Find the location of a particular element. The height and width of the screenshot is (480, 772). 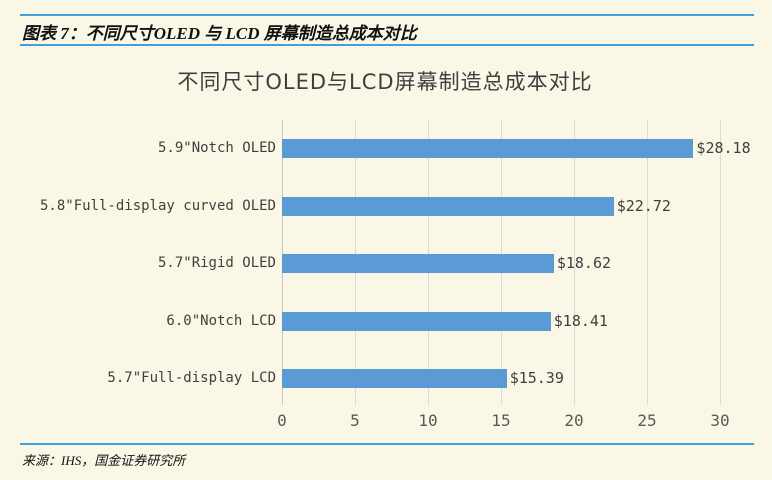

x-tick-label: 20 is located at coordinates (574, 420).